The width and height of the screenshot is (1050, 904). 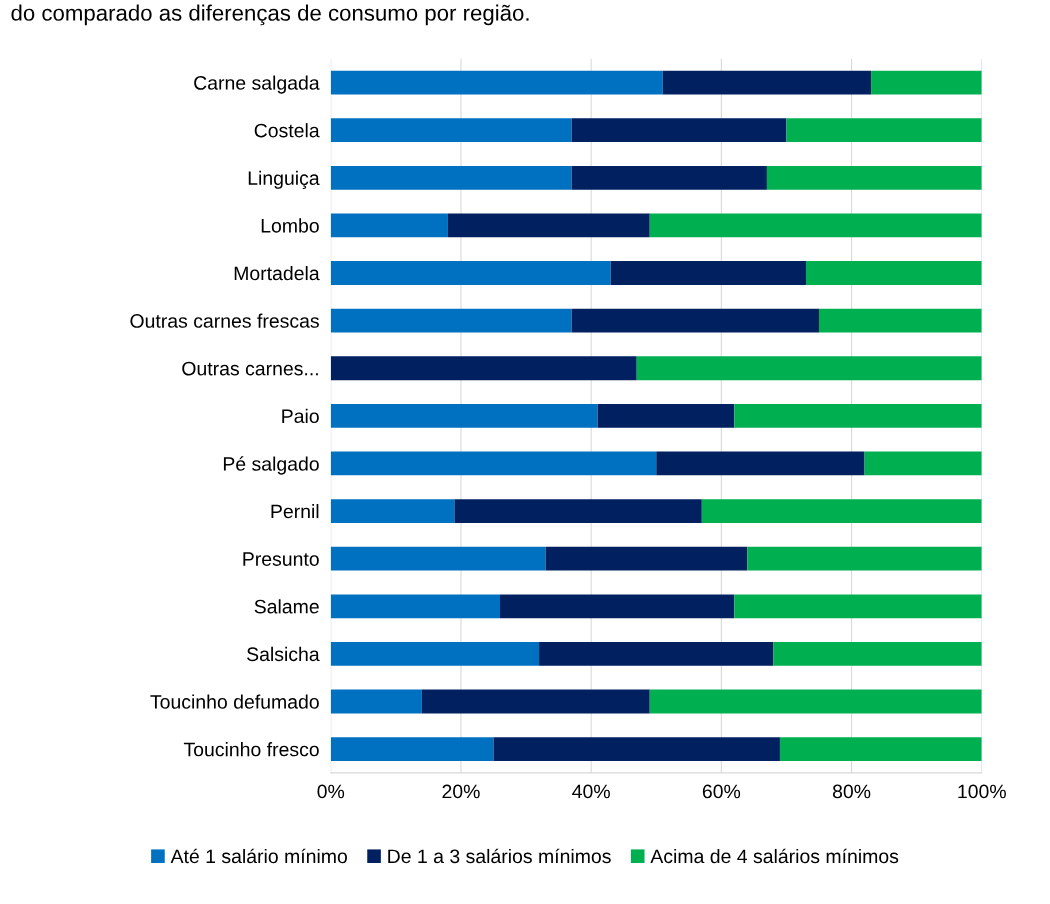 I want to click on legend-label: Acima de 4 salários mínimos, so click(x=774, y=856).